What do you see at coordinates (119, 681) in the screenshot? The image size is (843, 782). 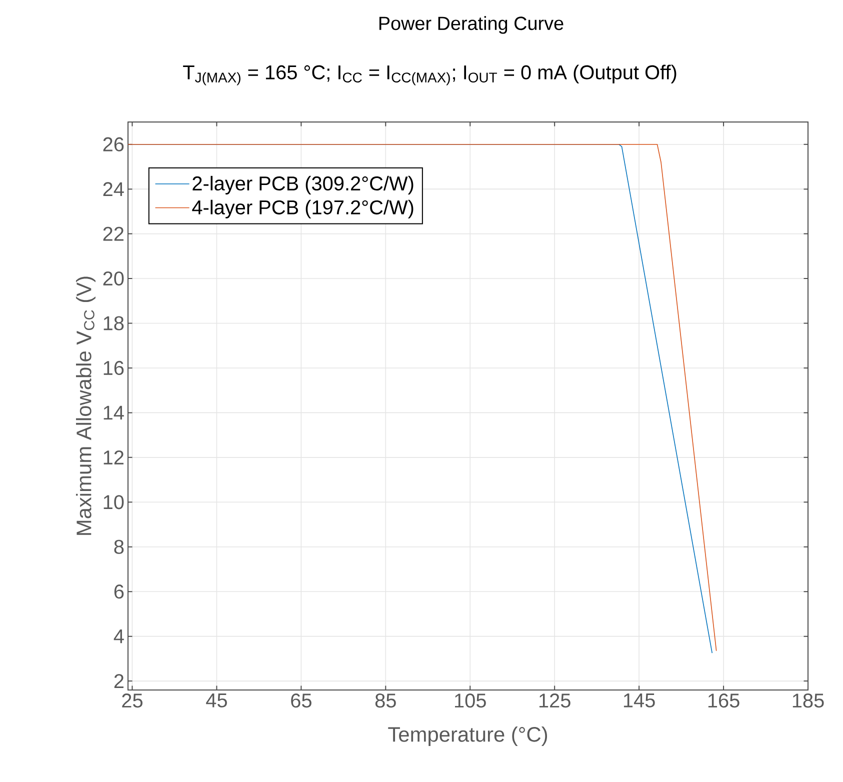 I see `y-tick-label: 2` at bounding box center [119, 681].